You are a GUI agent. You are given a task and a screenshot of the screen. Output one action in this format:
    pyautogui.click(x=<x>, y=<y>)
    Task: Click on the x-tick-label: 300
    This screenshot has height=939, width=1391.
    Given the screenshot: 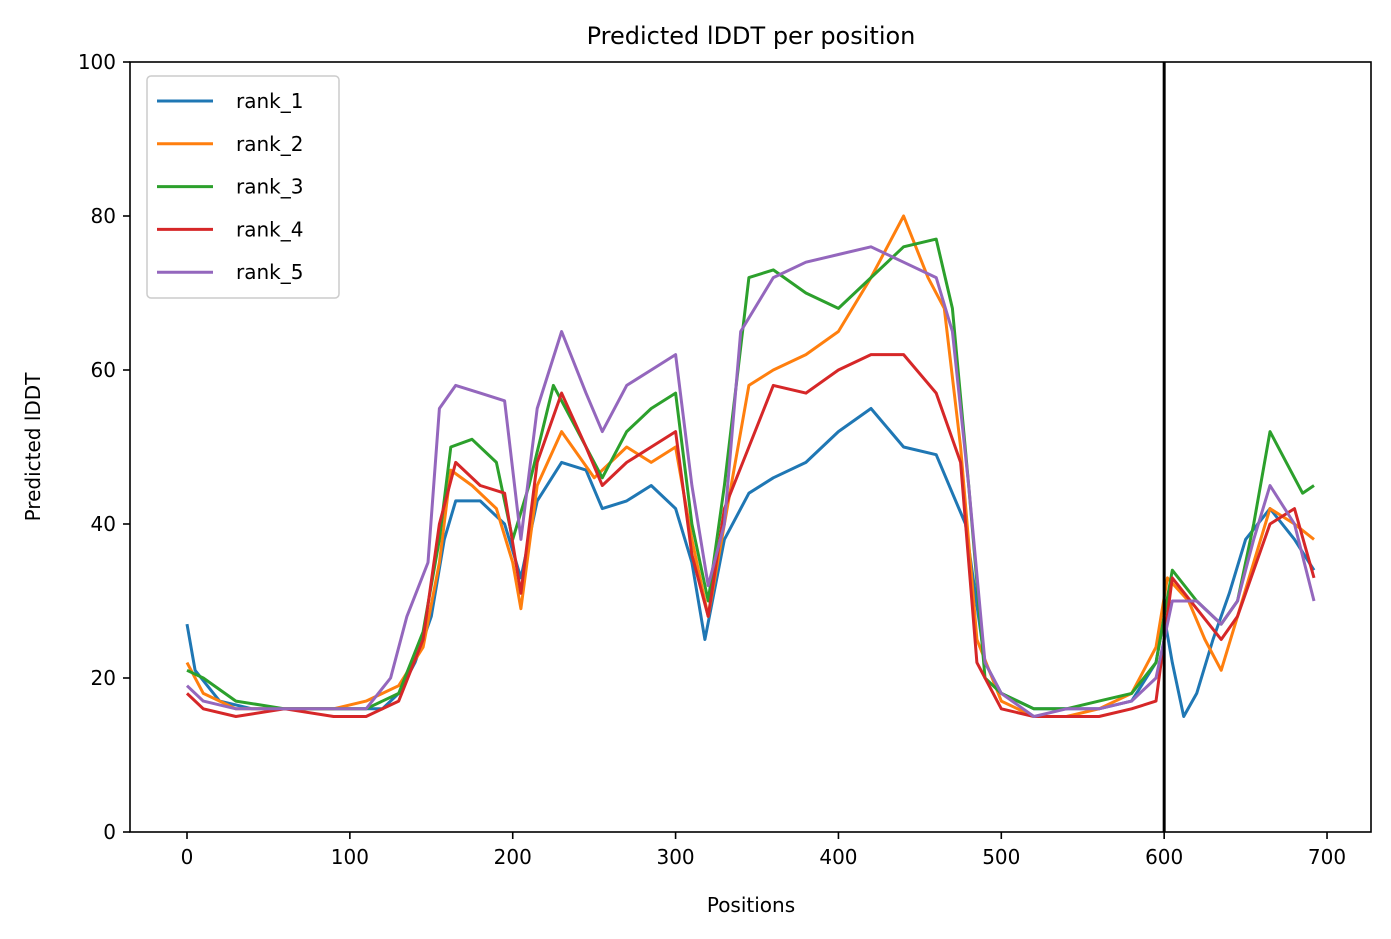 What is the action you would take?
    pyautogui.click(x=675, y=857)
    